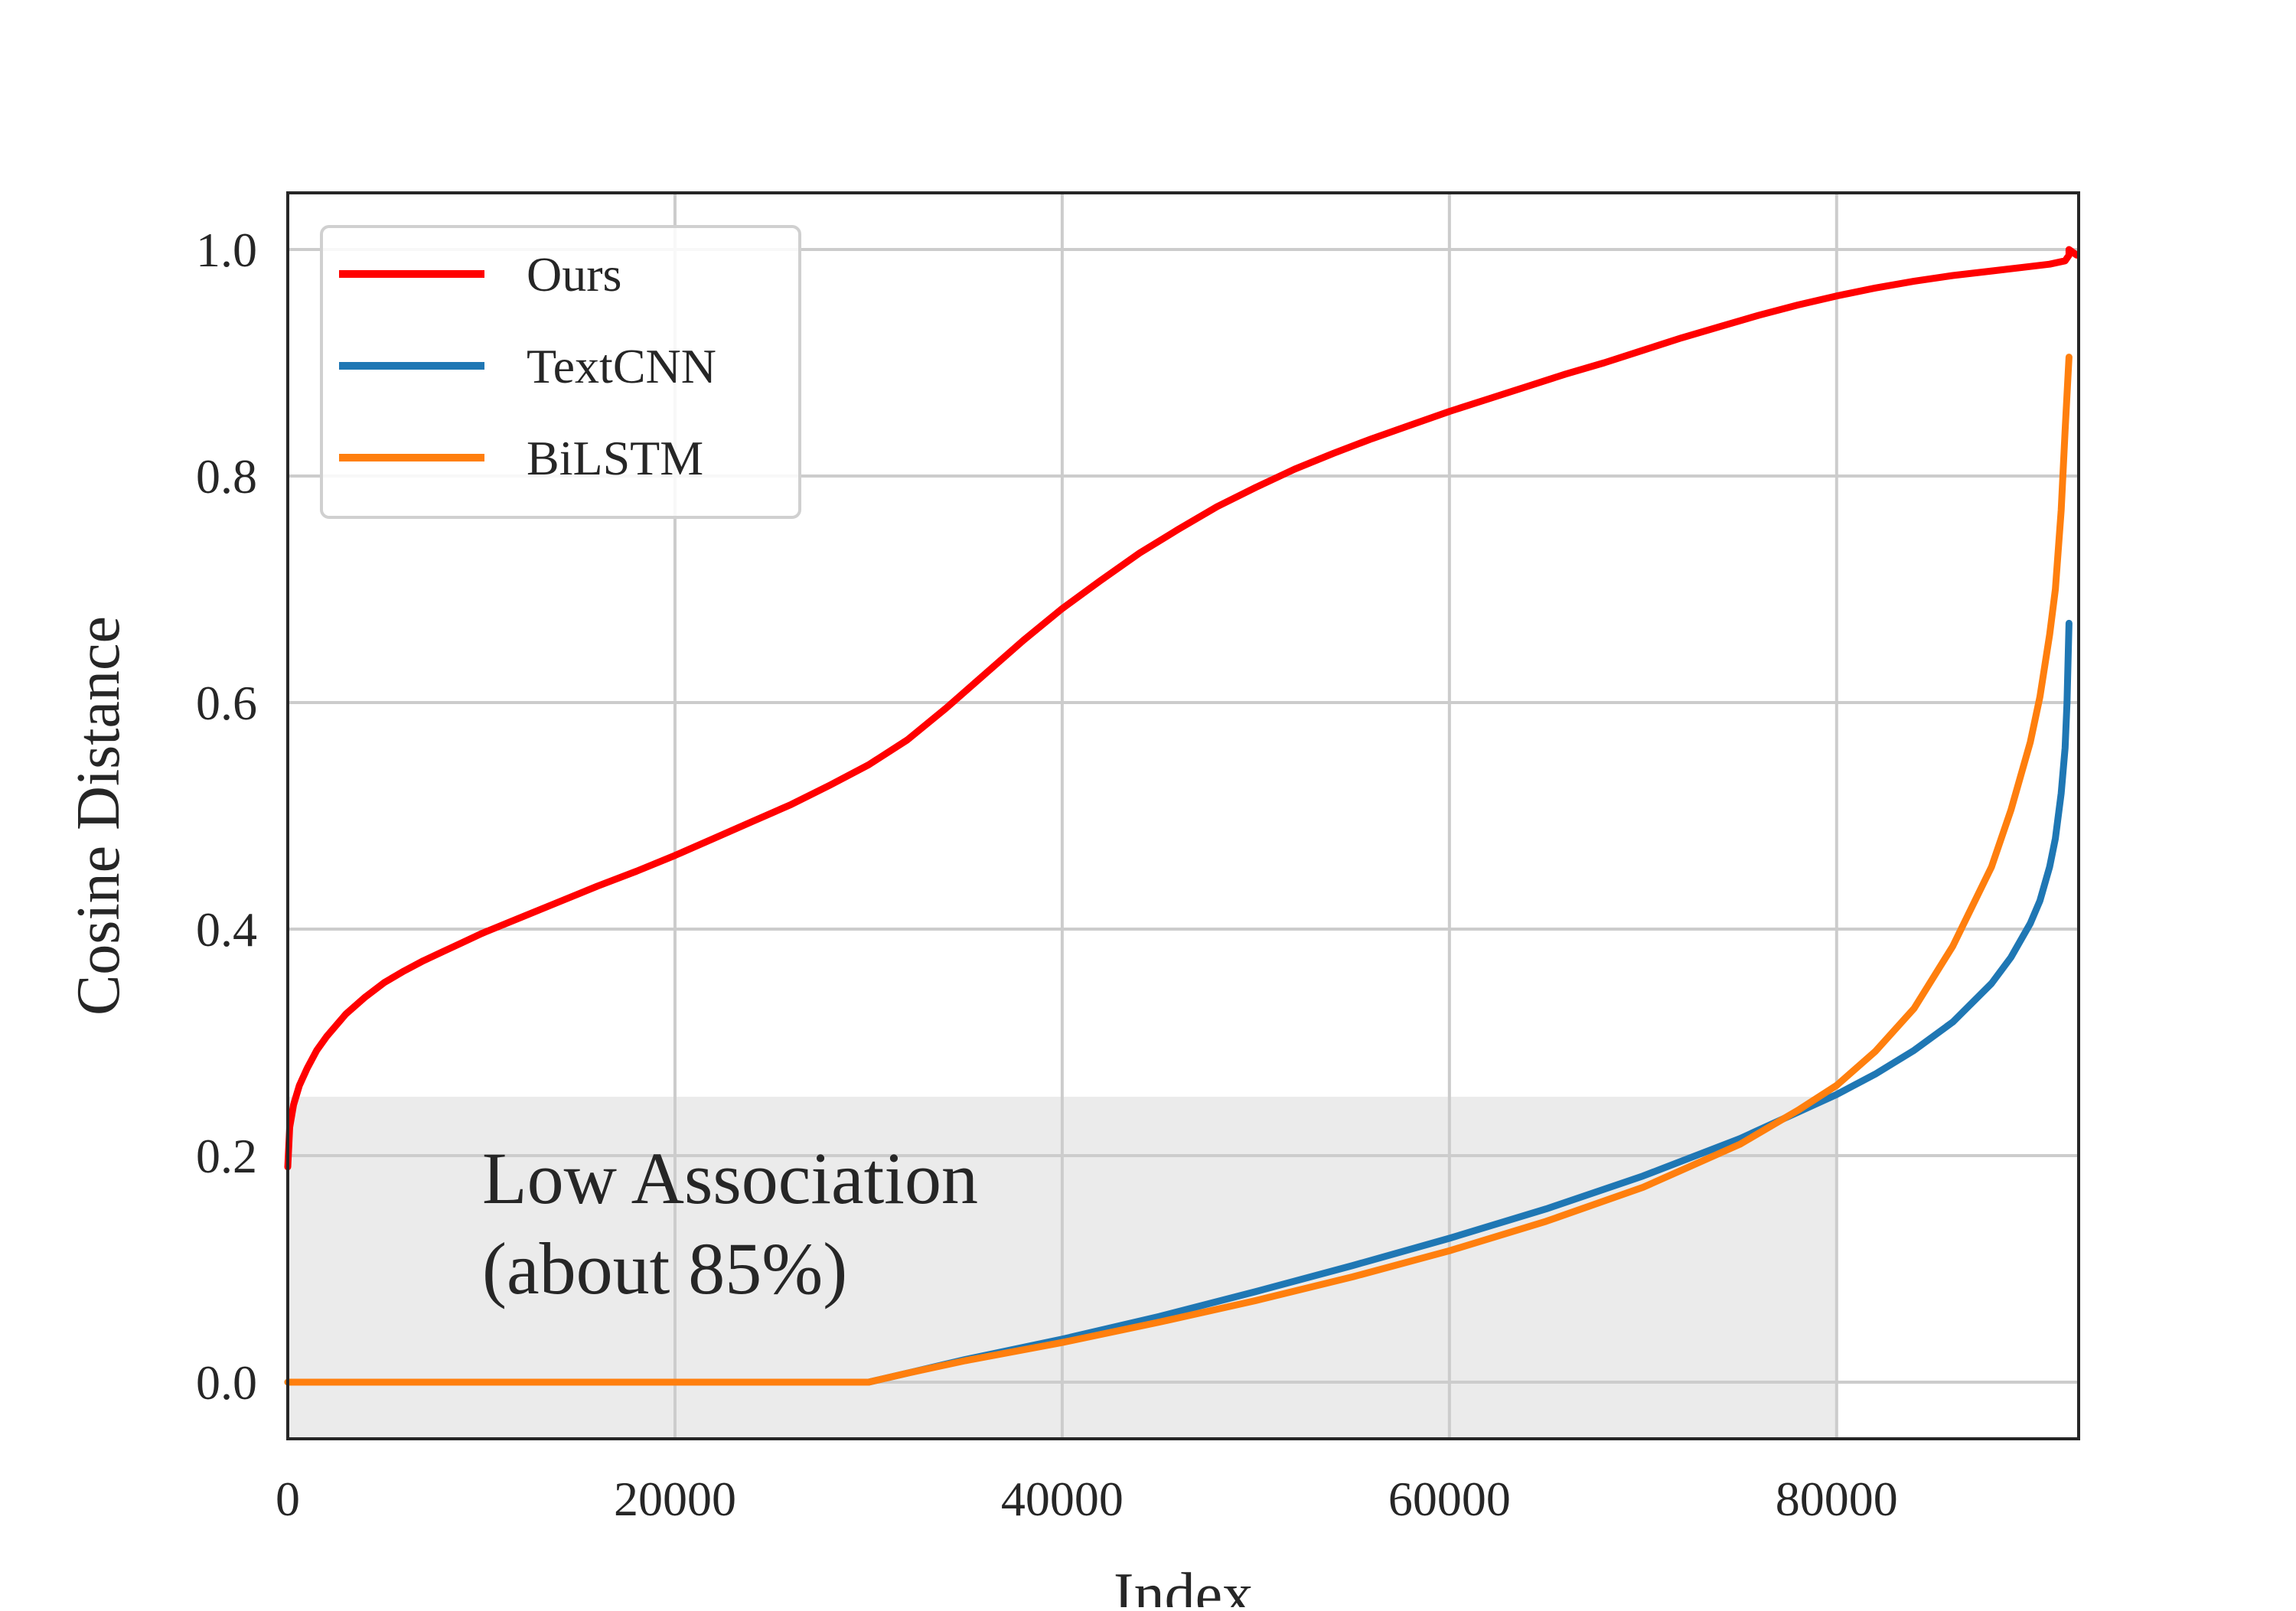 The image size is (2296, 1611). I want to click on y-tick-label: 1.0, so click(226, 250).